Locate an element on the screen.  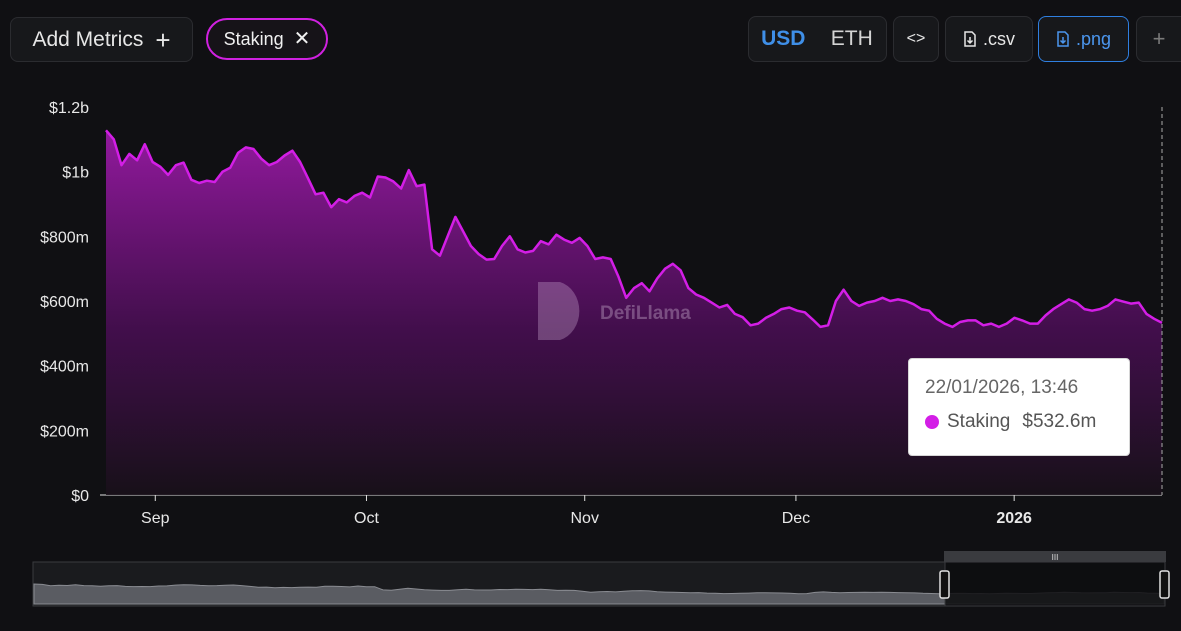
y-tick-label: $200m is located at coordinates (64, 431).